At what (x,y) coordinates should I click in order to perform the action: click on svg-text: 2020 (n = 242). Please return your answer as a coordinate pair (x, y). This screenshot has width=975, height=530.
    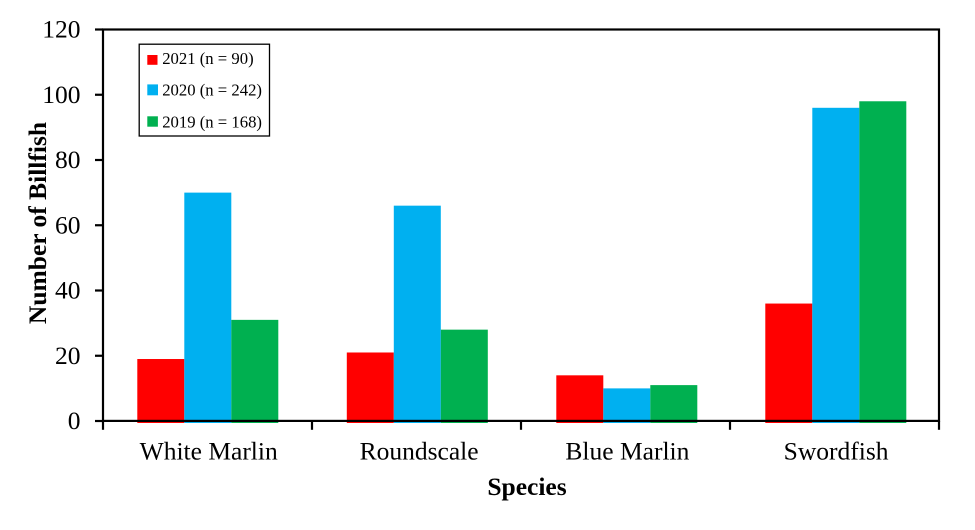
    Looking at the image, I should click on (212, 90).